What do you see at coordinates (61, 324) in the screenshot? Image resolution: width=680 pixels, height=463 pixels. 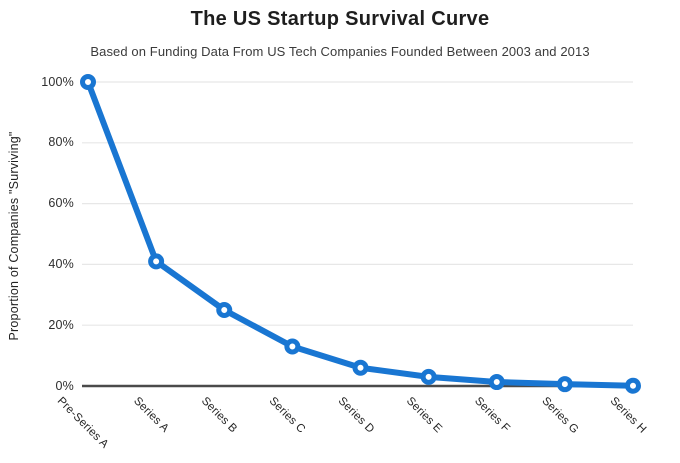 I see `y-axis-tick-label: 20%` at bounding box center [61, 324].